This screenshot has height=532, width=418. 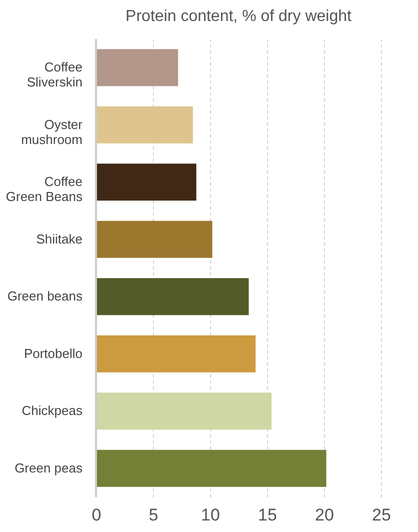 I want to click on x-tick-label: 5, so click(x=153, y=515).